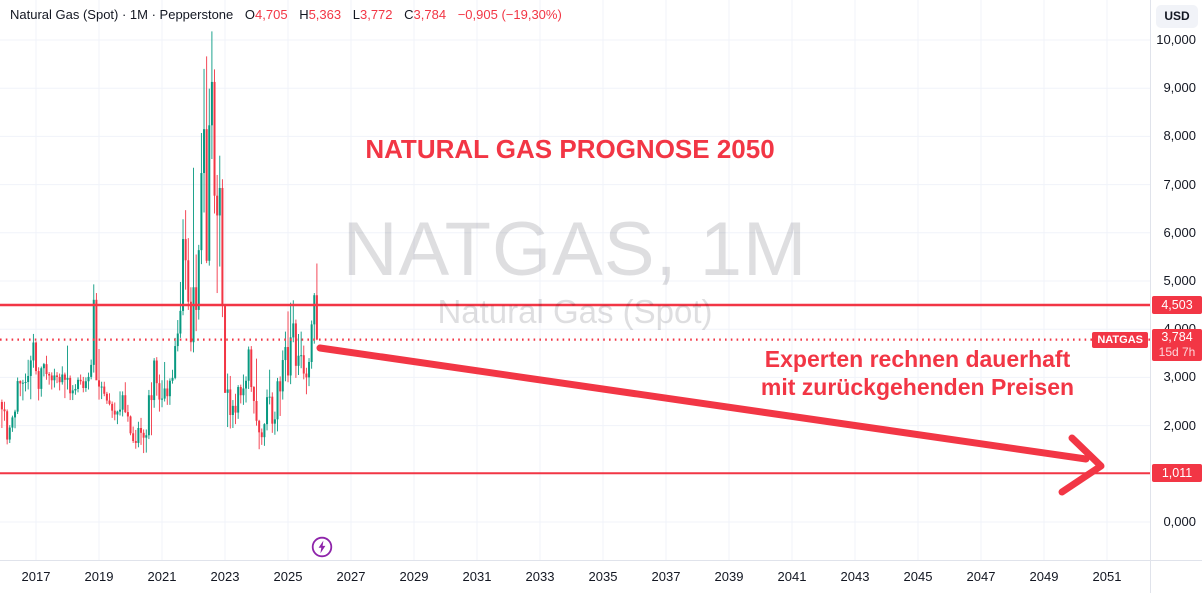  I want to click on x-axis-label: 2017, so click(36, 576).